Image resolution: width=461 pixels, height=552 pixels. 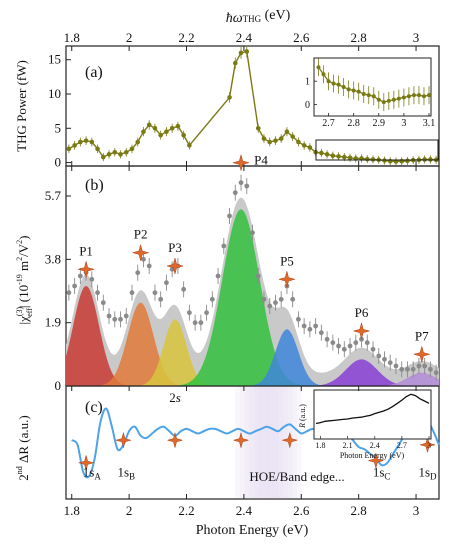 What do you see at coordinates (126, 472) in the screenshot?
I see `c-annotation-label: 1sB` at bounding box center [126, 472].